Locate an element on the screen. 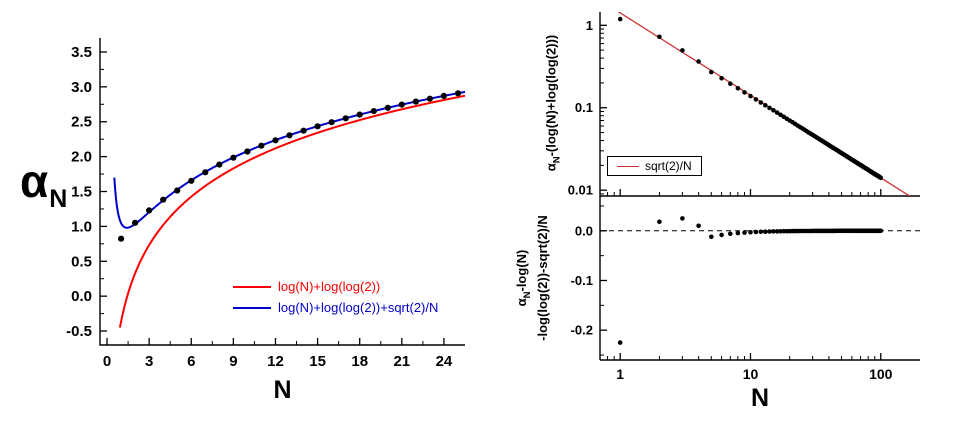 This screenshot has height=426, width=956. top-right-chart-legend: sqrt(2)/N is located at coordinates (654, 166).